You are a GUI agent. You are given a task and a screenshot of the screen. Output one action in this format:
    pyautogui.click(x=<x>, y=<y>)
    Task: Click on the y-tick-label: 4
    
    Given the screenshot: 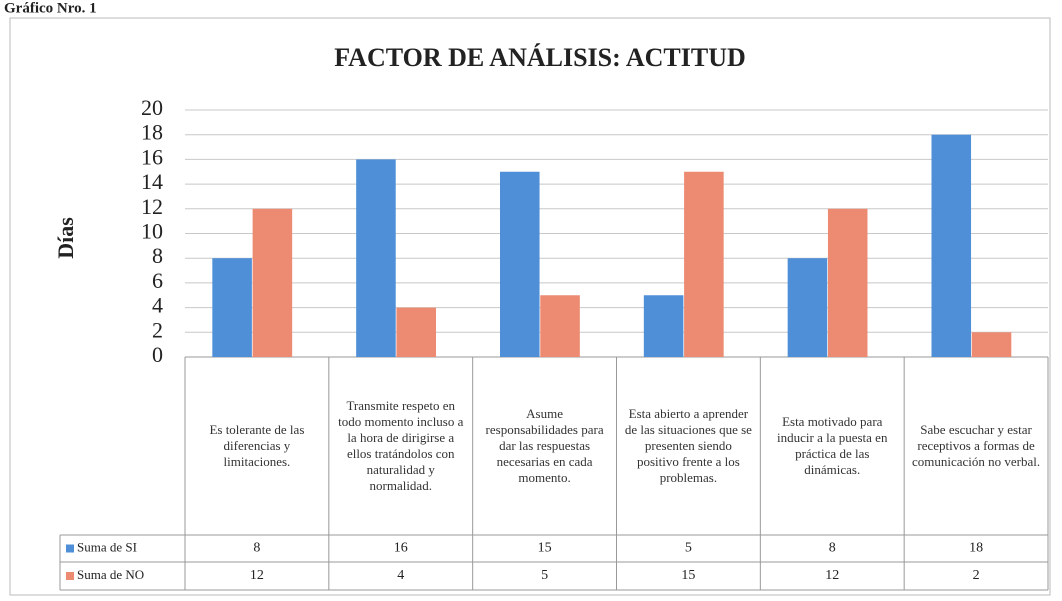 What is the action you would take?
    pyautogui.click(x=157, y=305)
    